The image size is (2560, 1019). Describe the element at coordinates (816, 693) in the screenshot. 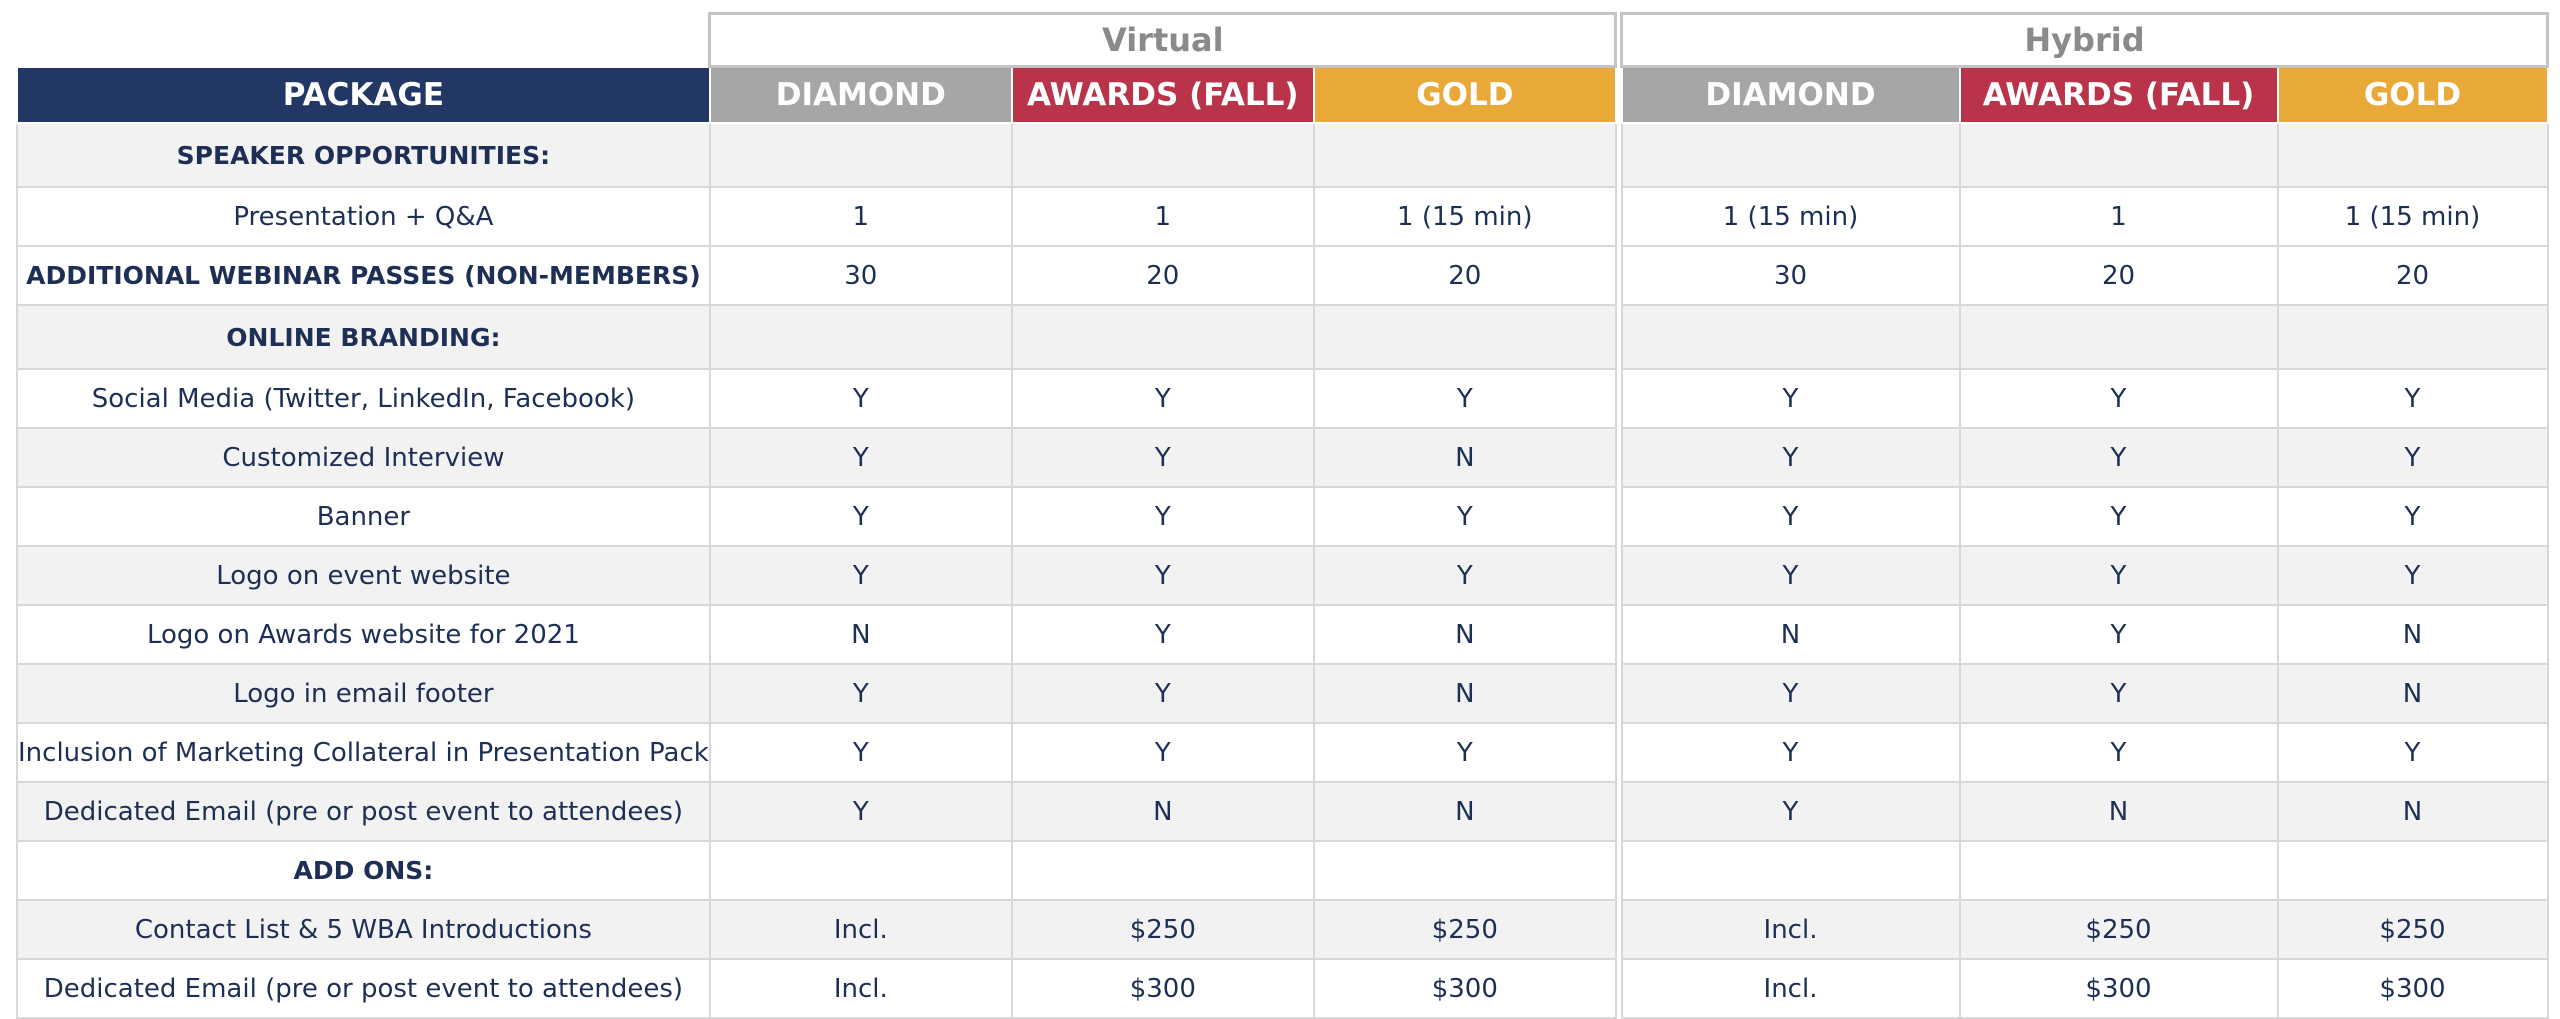

I see `table-row: Logo in email footer Y Y N` at that location.